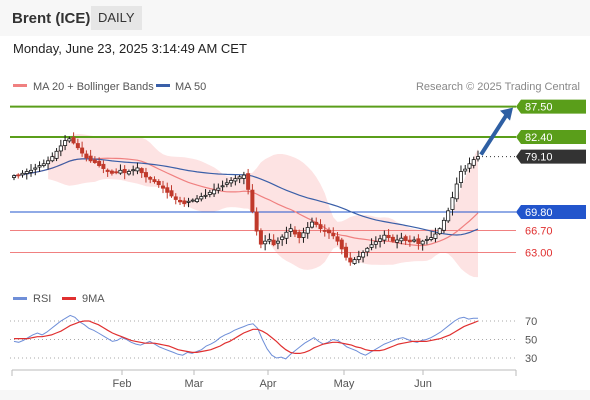 The width and height of the screenshot is (590, 400). What do you see at coordinates (267, 384) in the screenshot?
I see `x-tick-label: Apr` at bounding box center [267, 384].